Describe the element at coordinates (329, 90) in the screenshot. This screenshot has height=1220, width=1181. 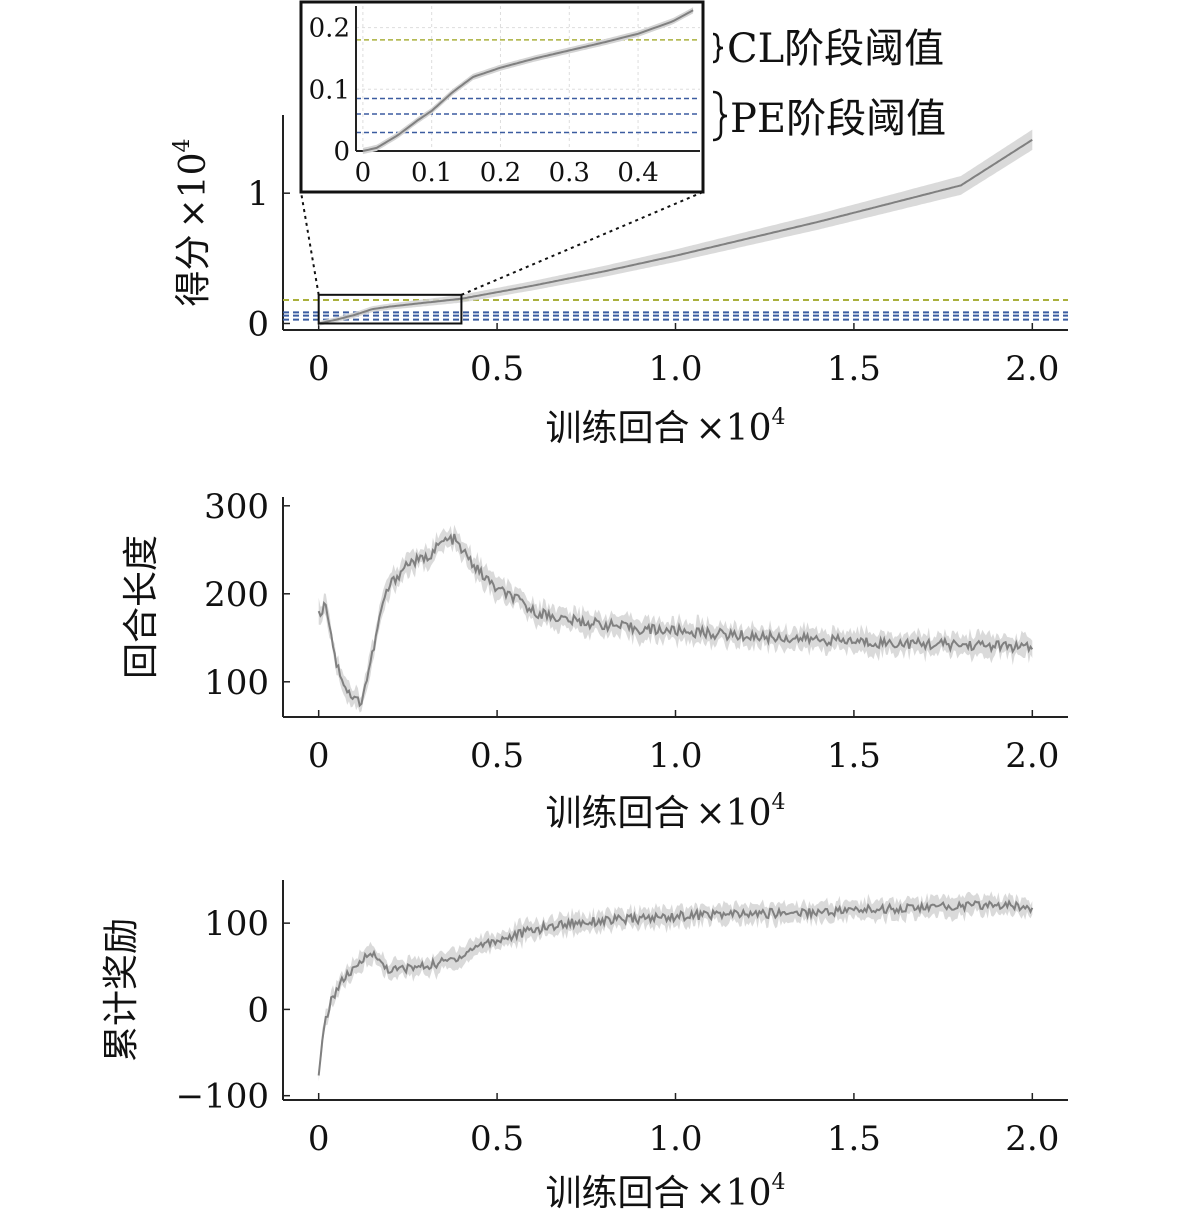
I see `inset-y-tick-label: 0.1` at that location.